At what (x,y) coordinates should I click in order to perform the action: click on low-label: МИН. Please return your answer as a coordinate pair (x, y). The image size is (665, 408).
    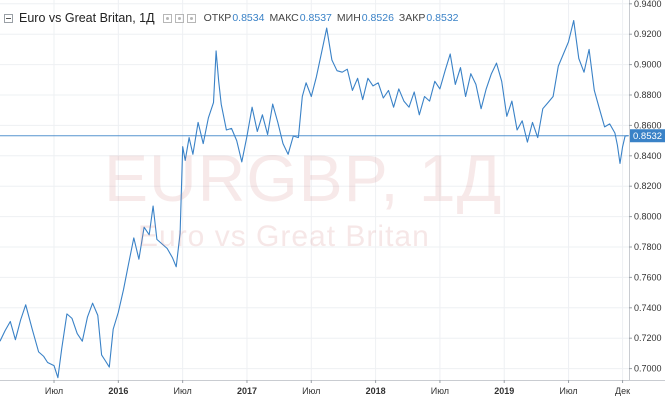
    Looking at the image, I should click on (348, 18).